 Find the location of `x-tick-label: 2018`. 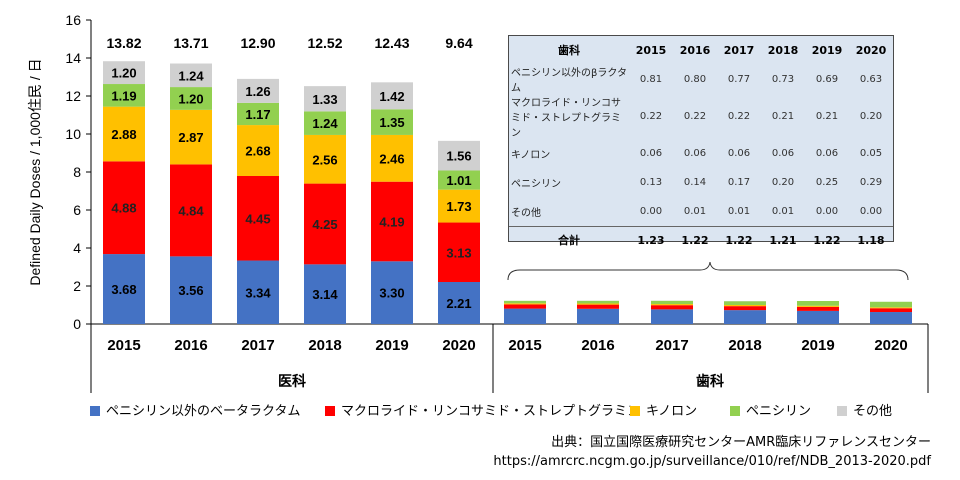

x-tick-label: 2018 is located at coordinates (744, 345).